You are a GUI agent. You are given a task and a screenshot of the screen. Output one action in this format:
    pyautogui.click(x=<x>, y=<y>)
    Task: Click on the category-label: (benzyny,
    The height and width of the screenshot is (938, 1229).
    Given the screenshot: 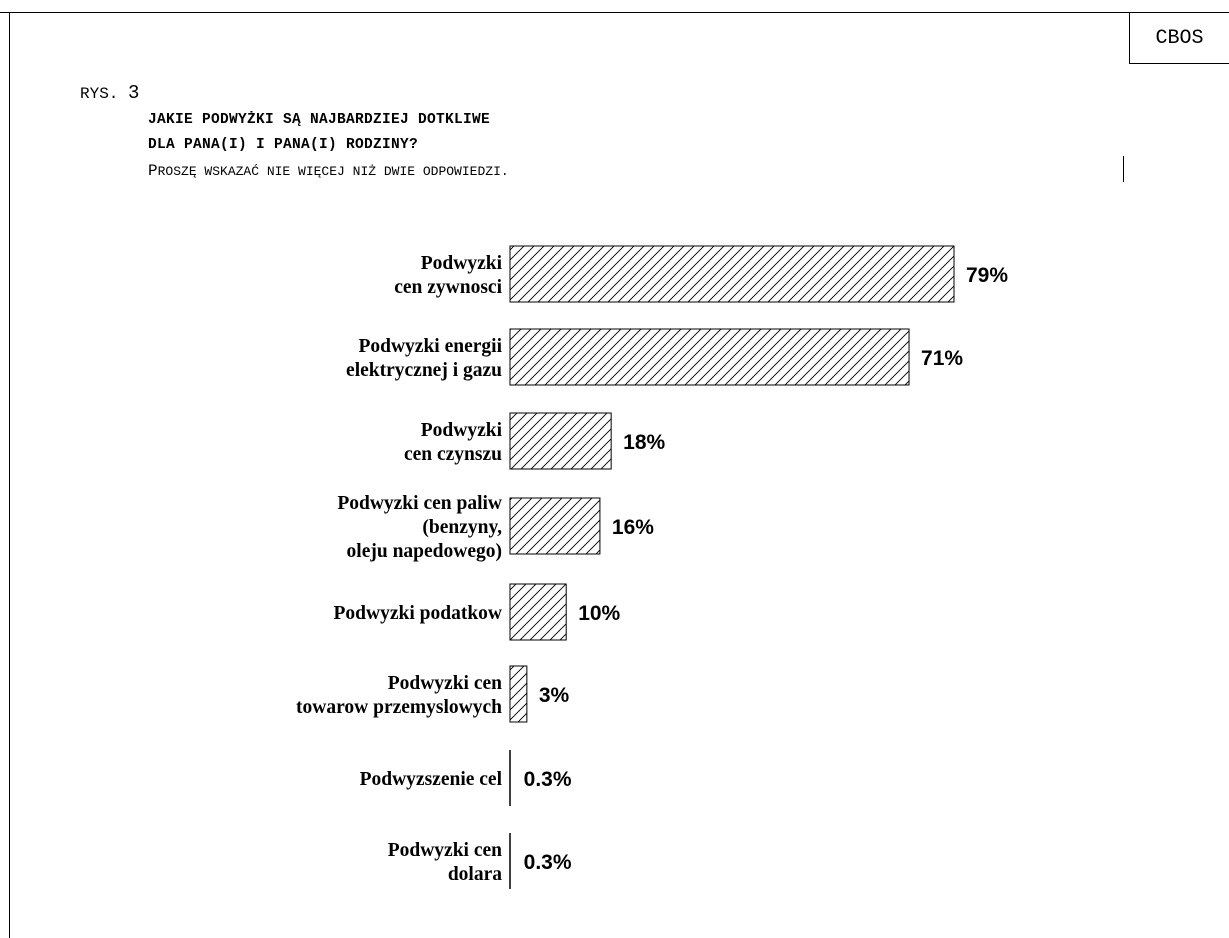 What is the action you would take?
    pyautogui.click(x=462, y=527)
    